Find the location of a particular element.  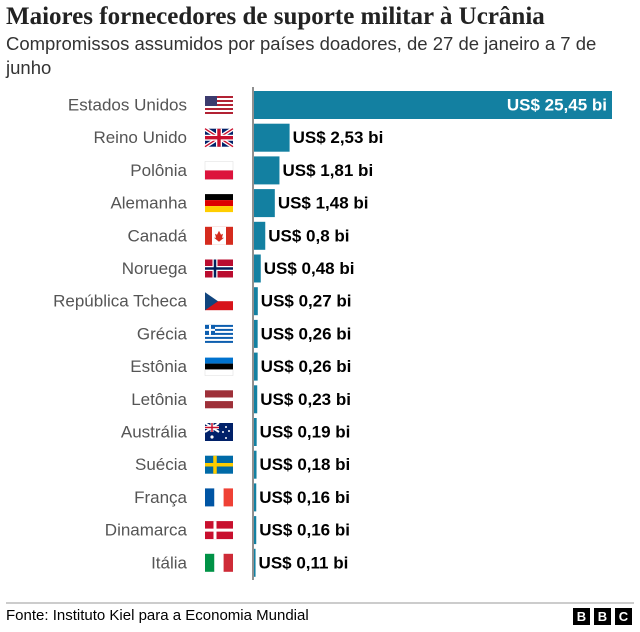

value-label: US$ 0,23 bi is located at coordinates (305, 399).